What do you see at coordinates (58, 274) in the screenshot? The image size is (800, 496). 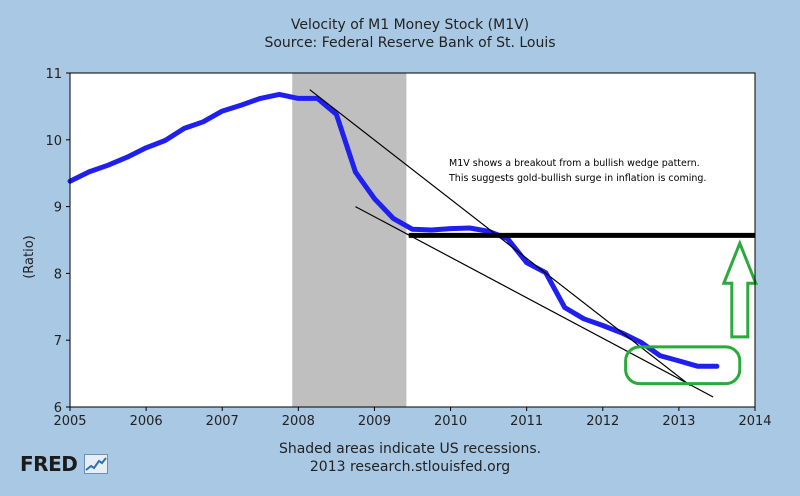 I see `y-tick-label: 8` at bounding box center [58, 274].